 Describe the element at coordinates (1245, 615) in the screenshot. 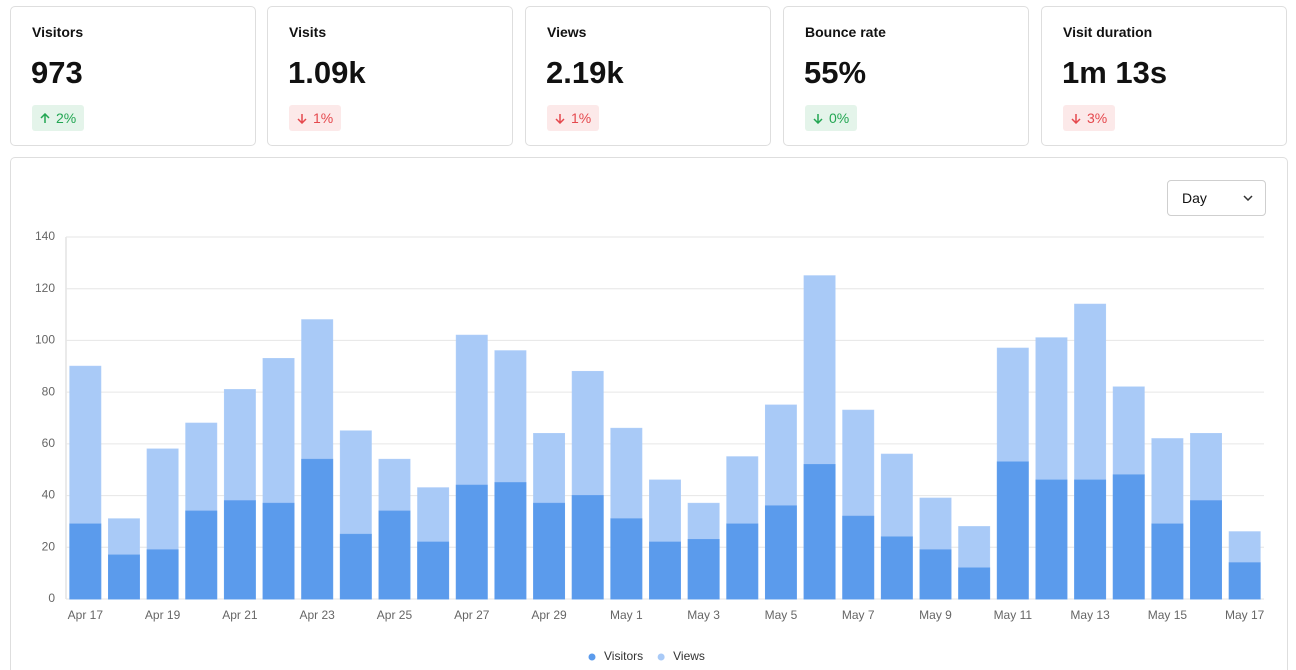

I see `x-tick-label: May 17` at that location.